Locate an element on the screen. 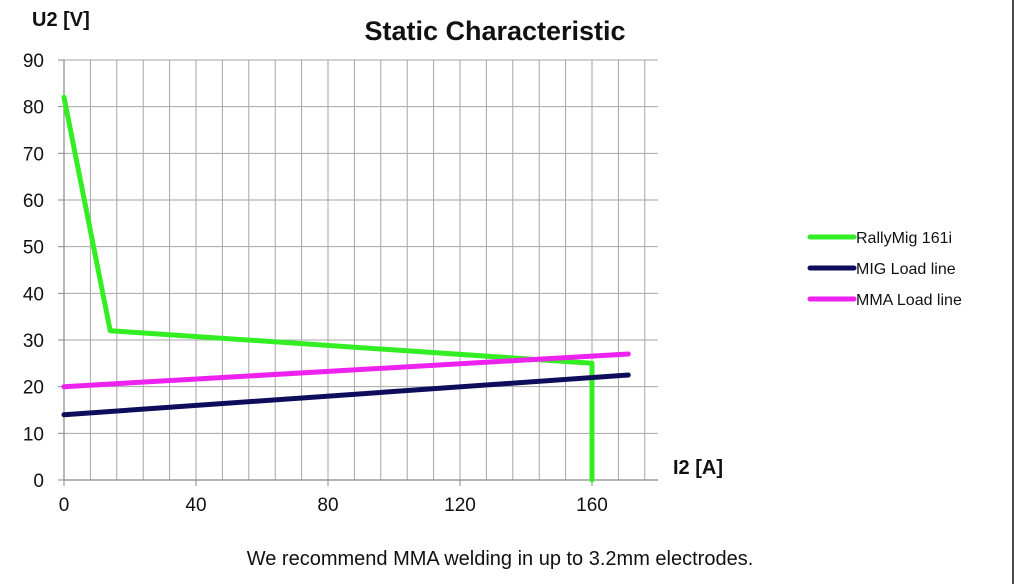  y-tick-label: 30 is located at coordinates (33, 341).